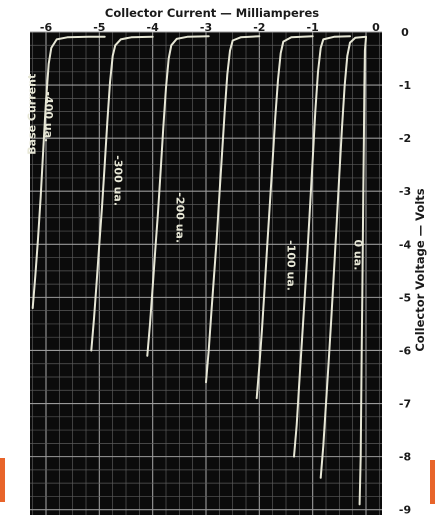 The width and height of the screenshot is (435, 526). I want to click on curve-curve-extra-c, so click(362, 271).